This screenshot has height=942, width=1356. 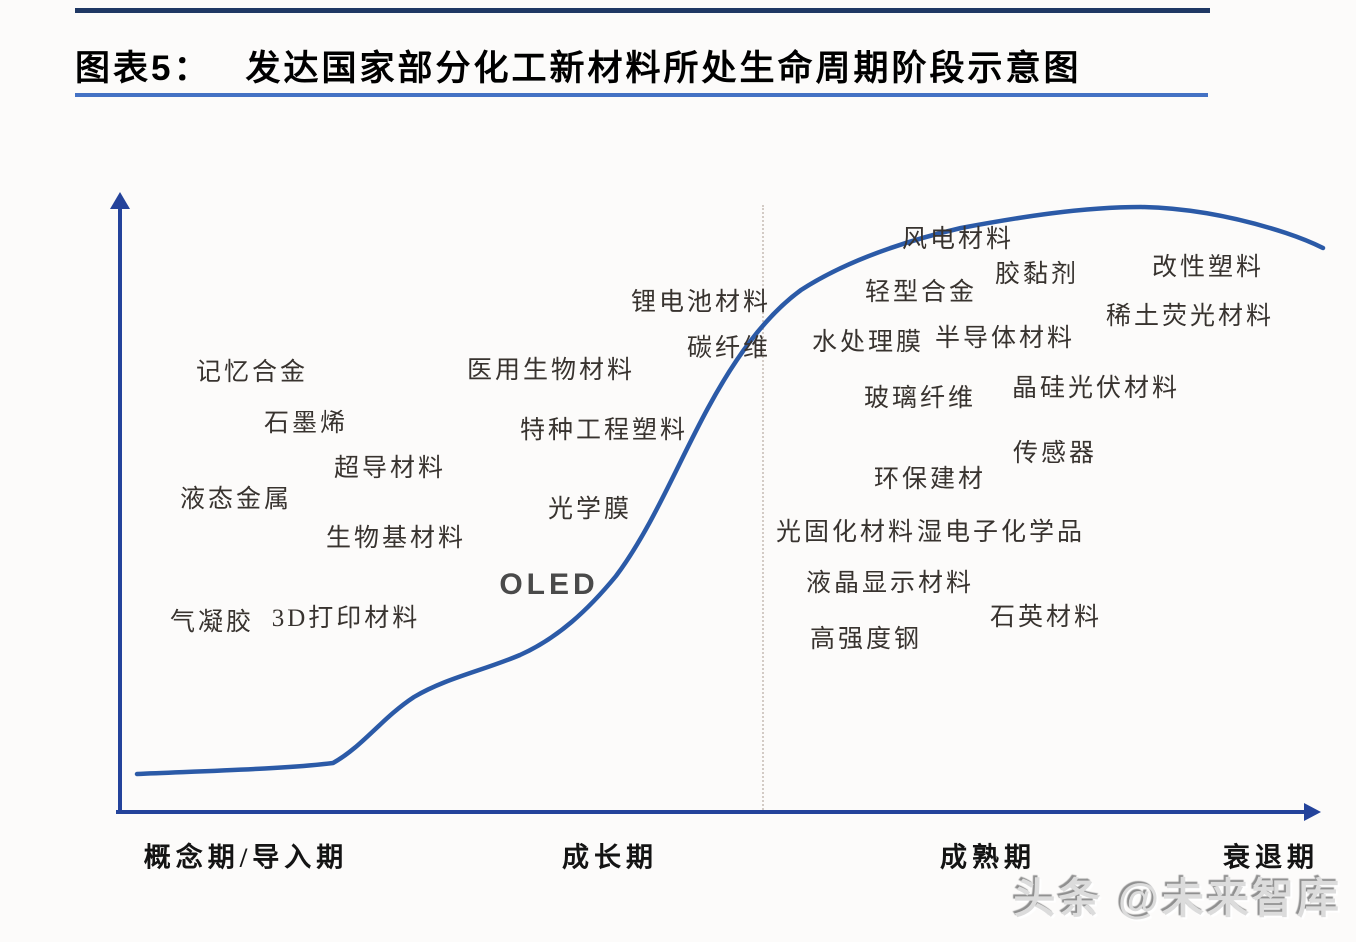 I want to click on material-label: 生物基材料, so click(x=396, y=538).